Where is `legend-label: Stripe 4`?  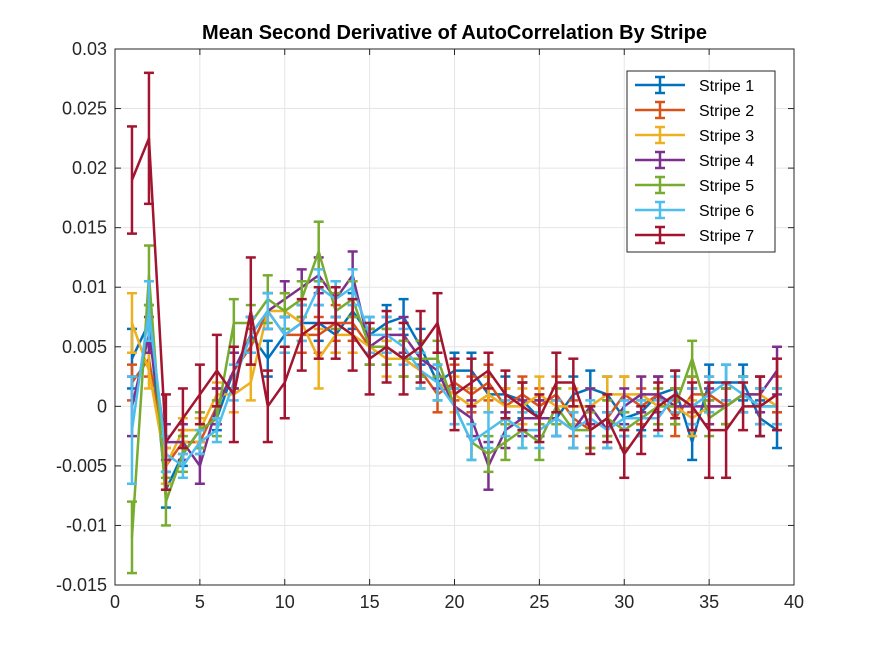 legend-label: Stripe 4 is located at coordinates (726, 161).